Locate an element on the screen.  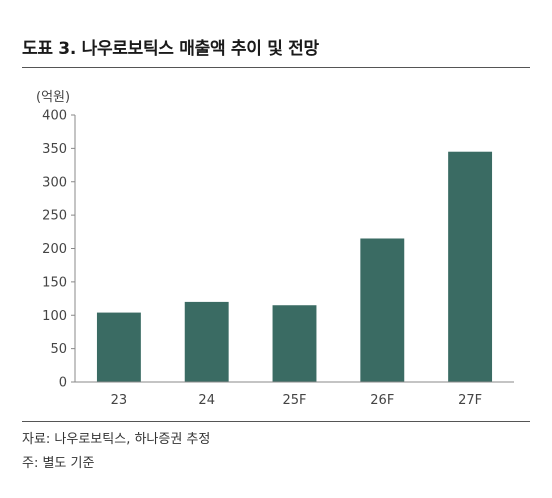
bottom-divider is located at coordinates (276, 421).